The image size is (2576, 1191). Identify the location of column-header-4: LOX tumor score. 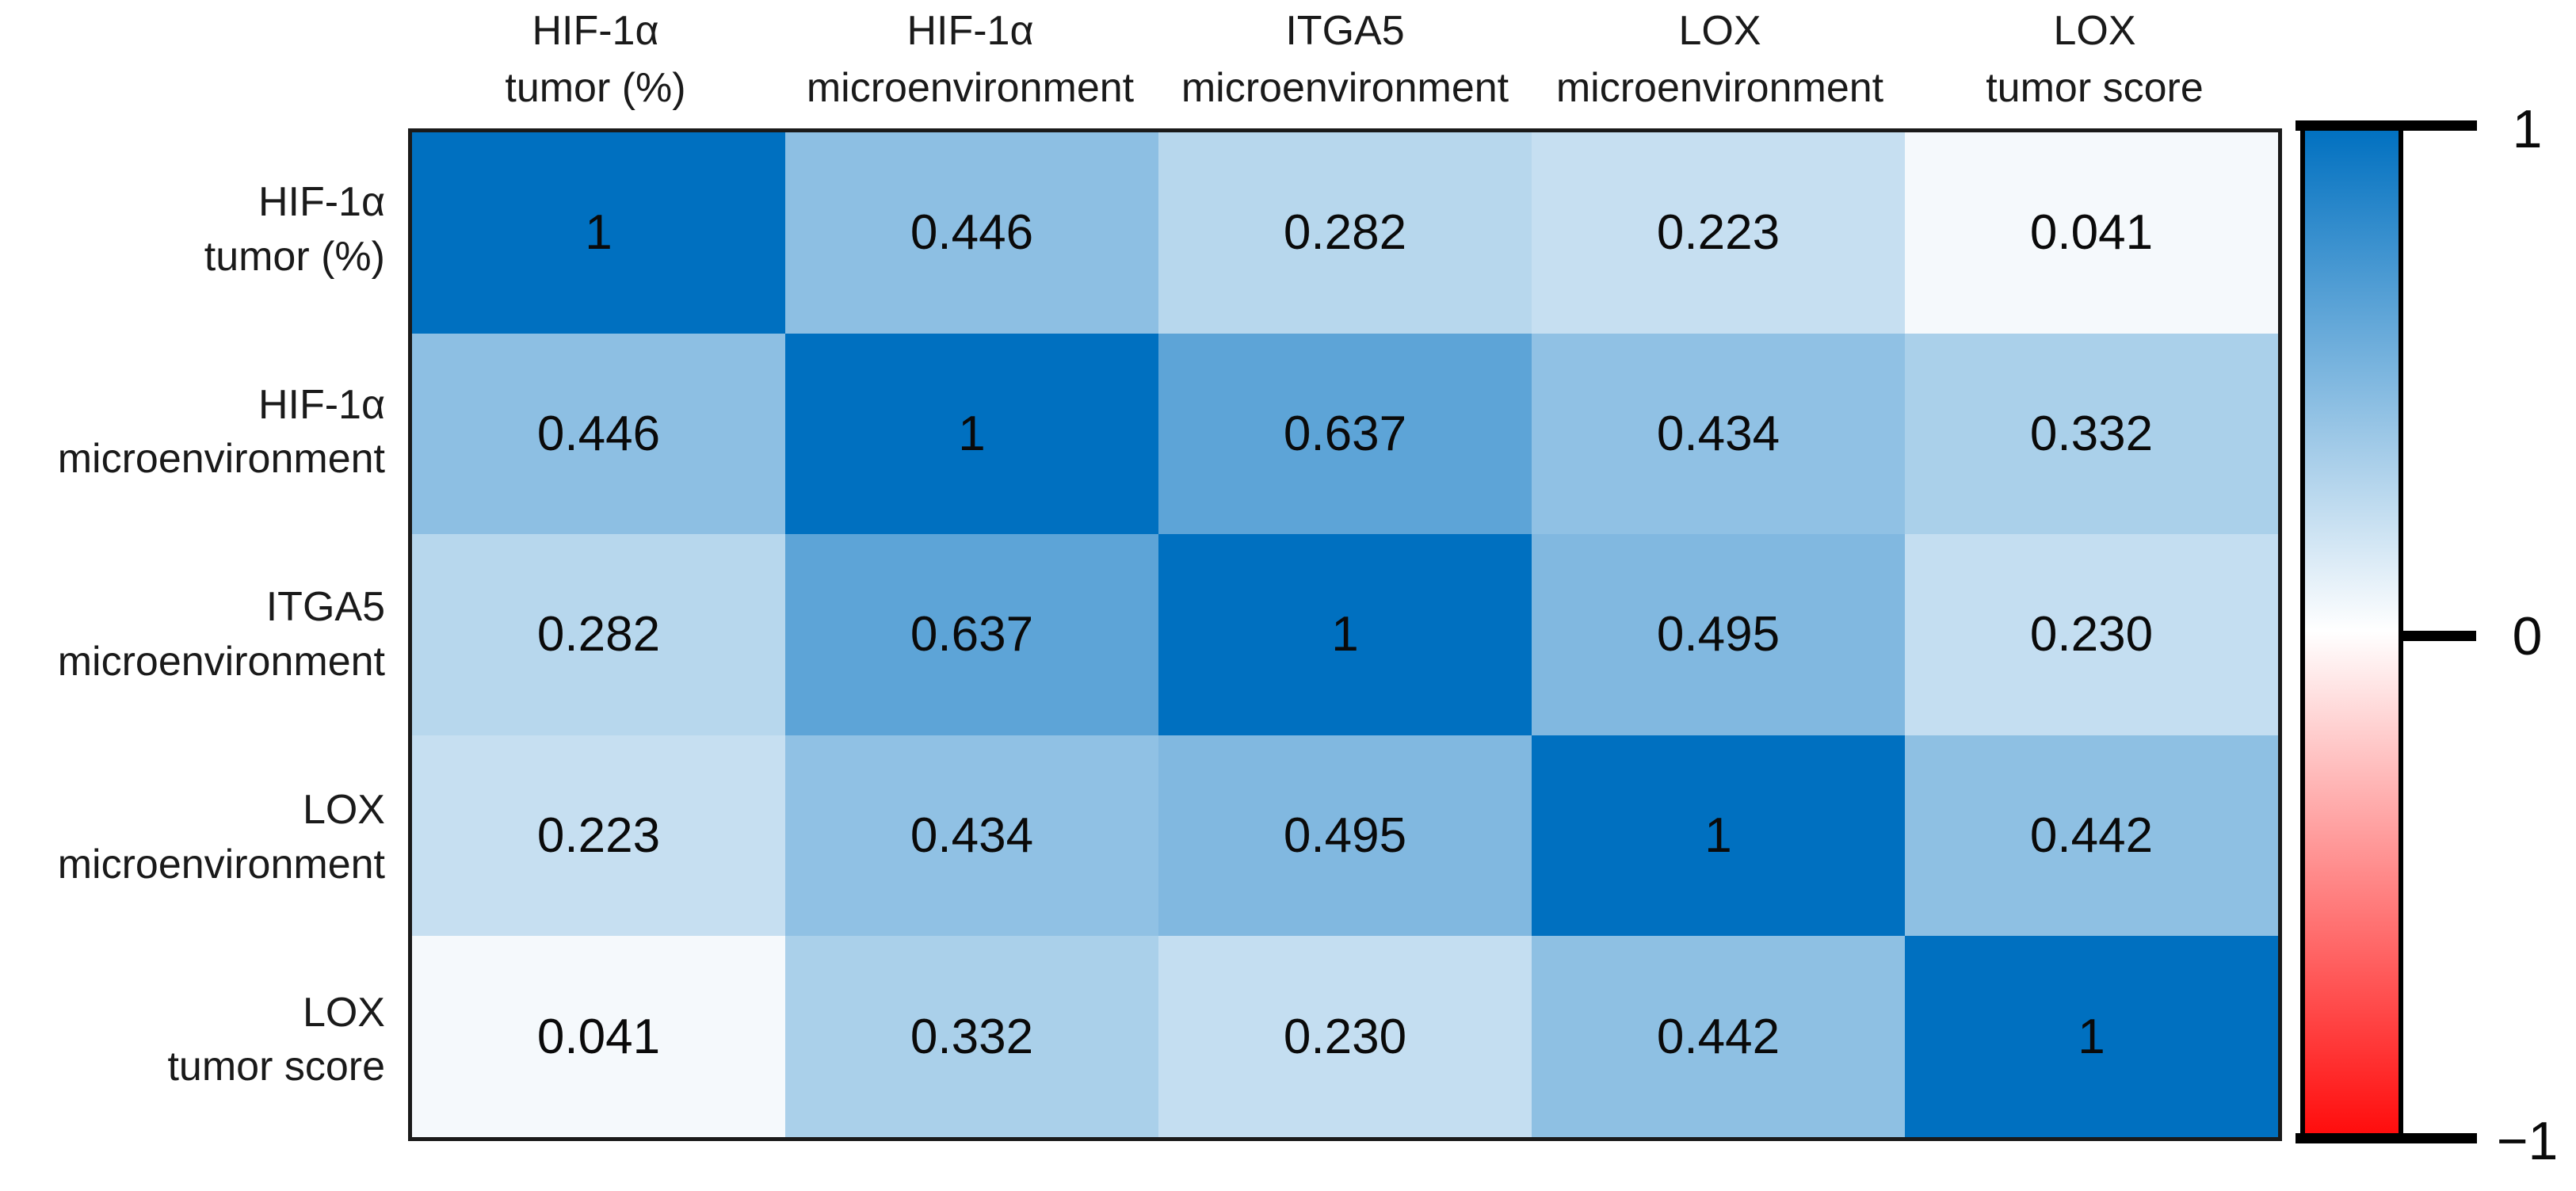
(2095, 59).